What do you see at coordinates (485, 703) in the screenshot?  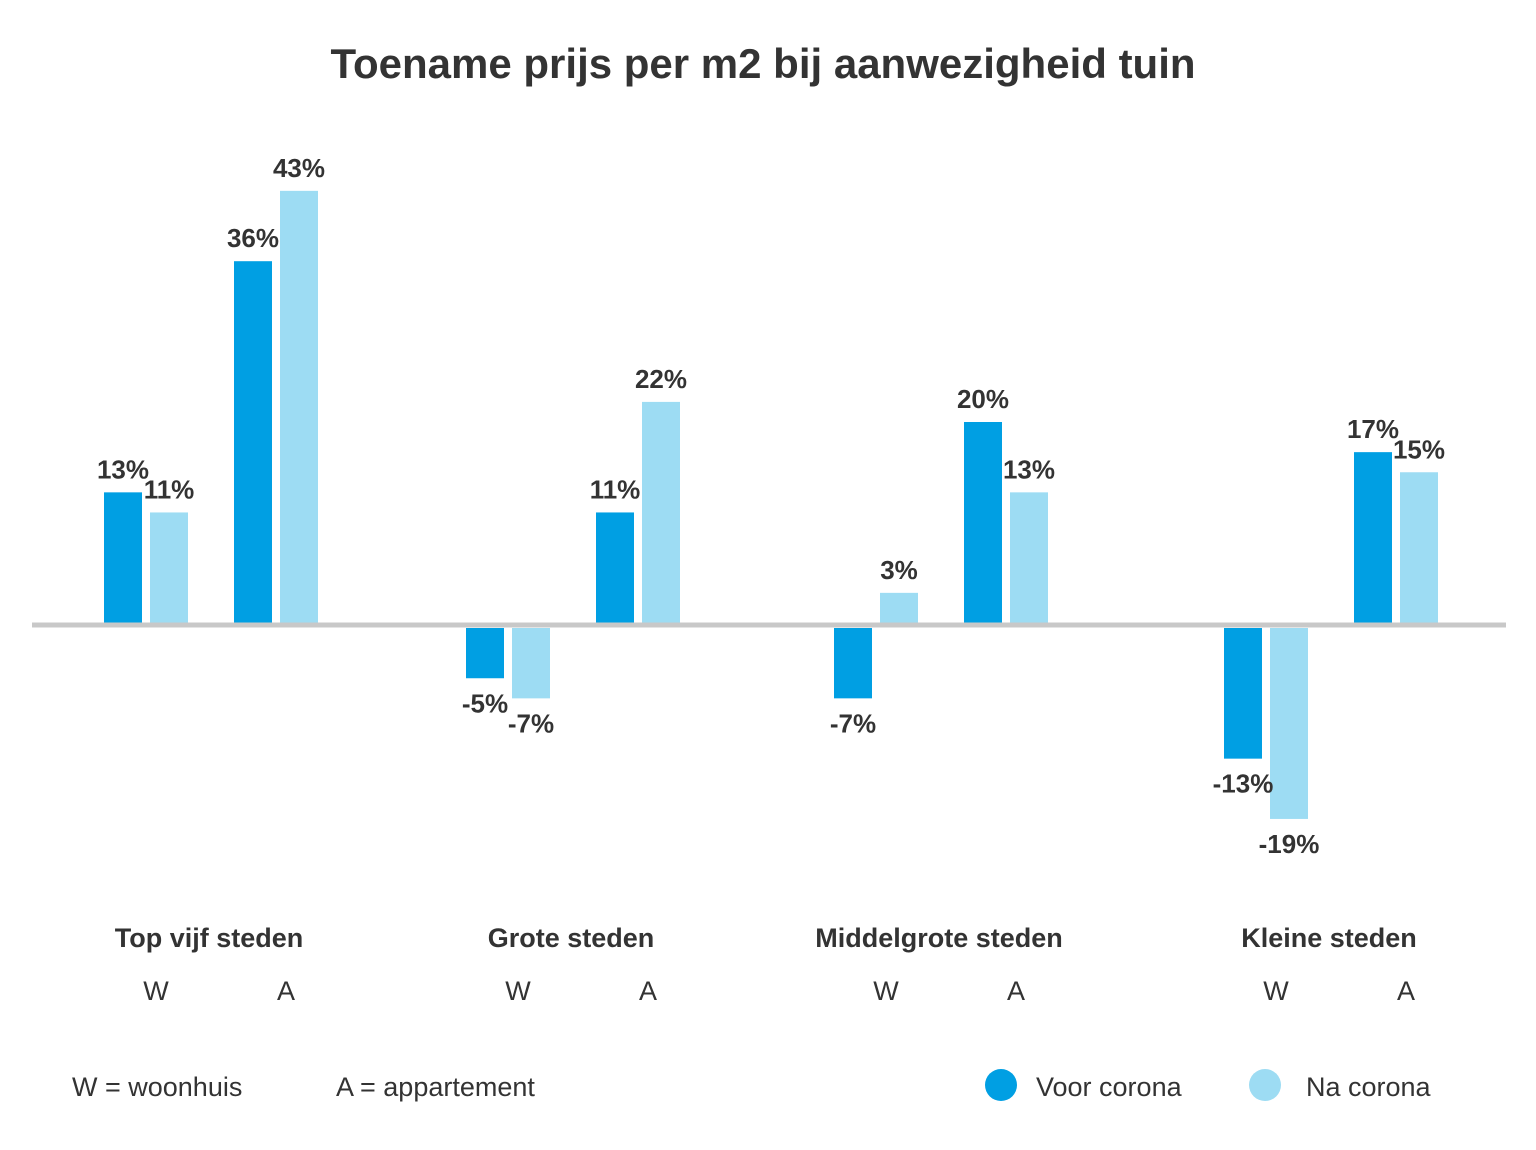 I see `value-label-grote-steden-w-voor-corona: -5%` at bounding box center [485, 703].